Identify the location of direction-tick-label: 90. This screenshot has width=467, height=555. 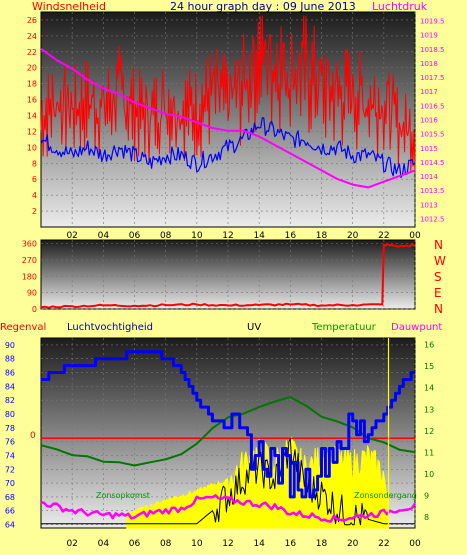
(32, 293).